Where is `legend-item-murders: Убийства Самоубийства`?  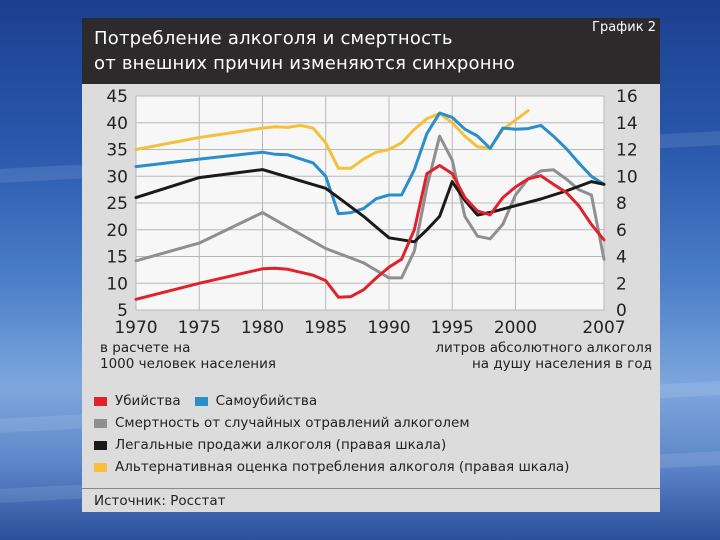 legend-item-murders: Убийства Самоубийства is located at coordinates (331, 401).